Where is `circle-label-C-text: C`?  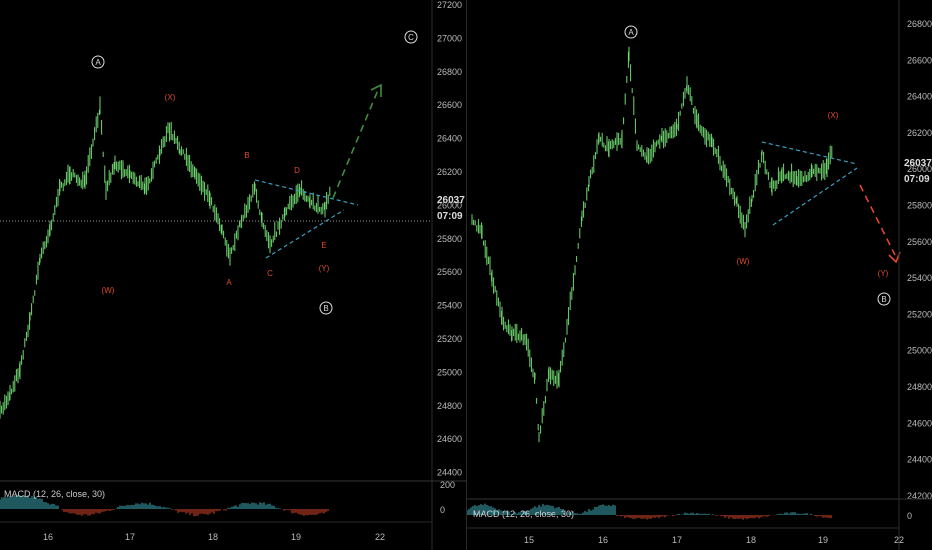
circle-label-C-text: C is located at coordinates (411, 37).